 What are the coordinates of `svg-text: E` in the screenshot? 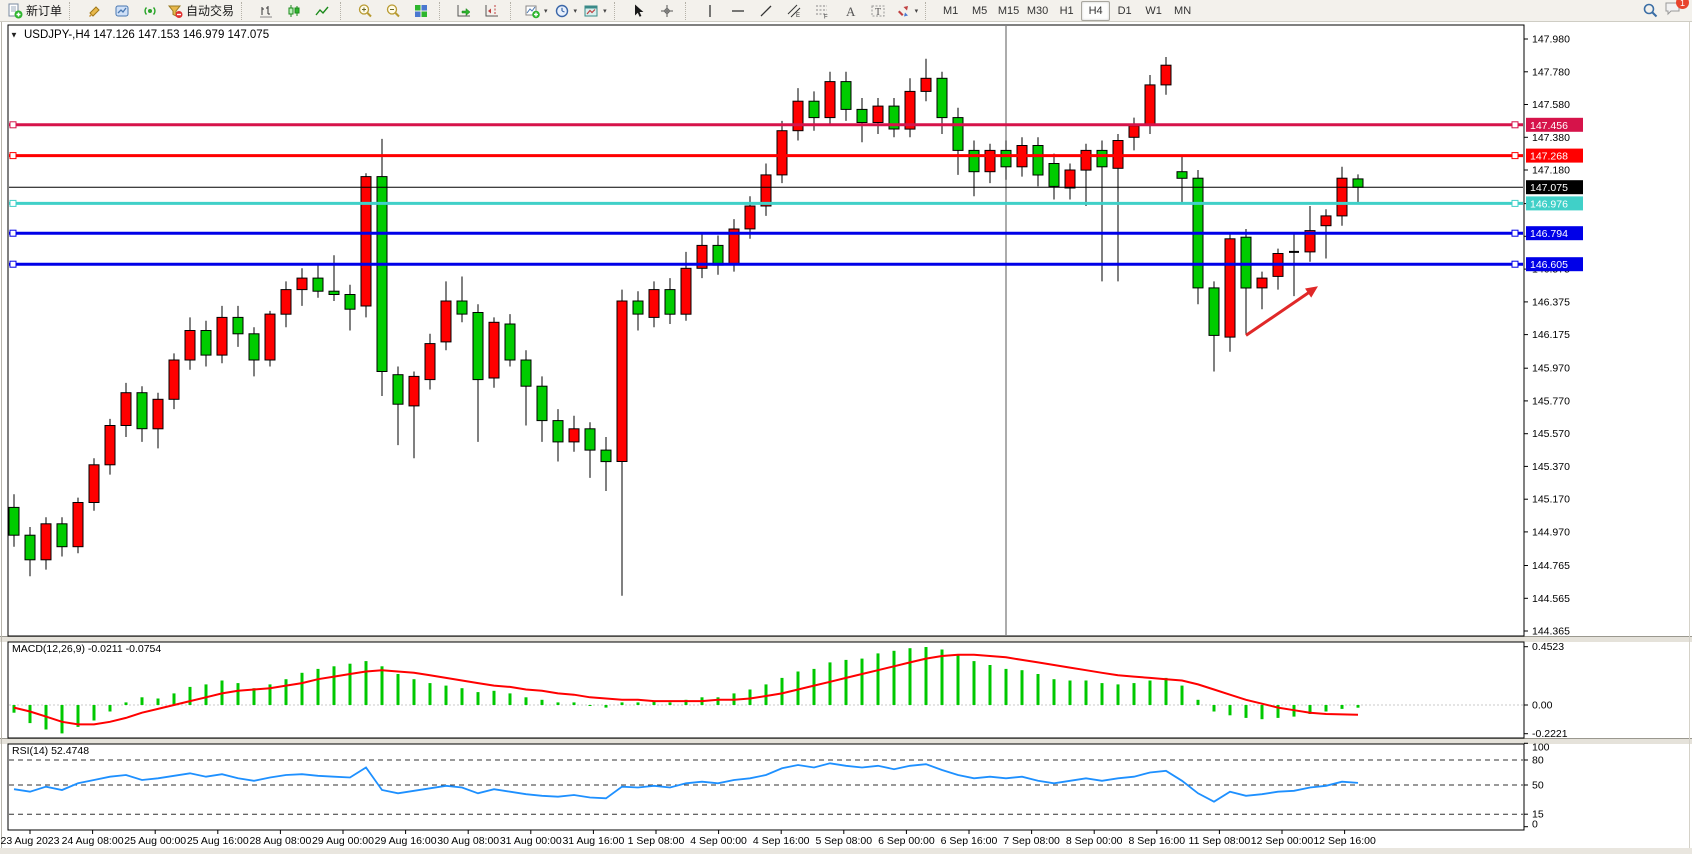 It's located at (798, 16).